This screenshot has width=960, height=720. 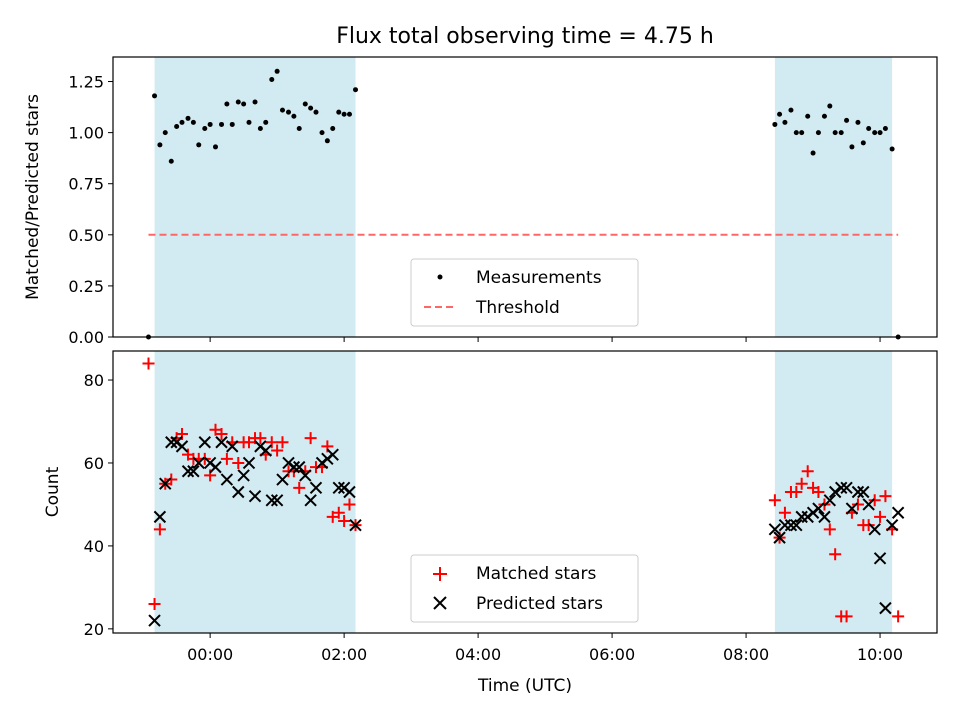 What do you see at coordinates (94, 546) in the screenshot?
I see `bottom-y-tick-label: 40` at bounding box center [94, 546].